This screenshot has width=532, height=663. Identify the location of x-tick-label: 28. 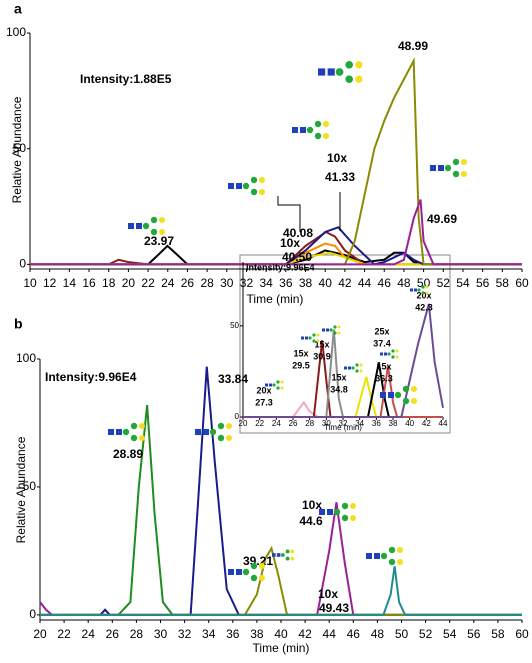
(207, 283).